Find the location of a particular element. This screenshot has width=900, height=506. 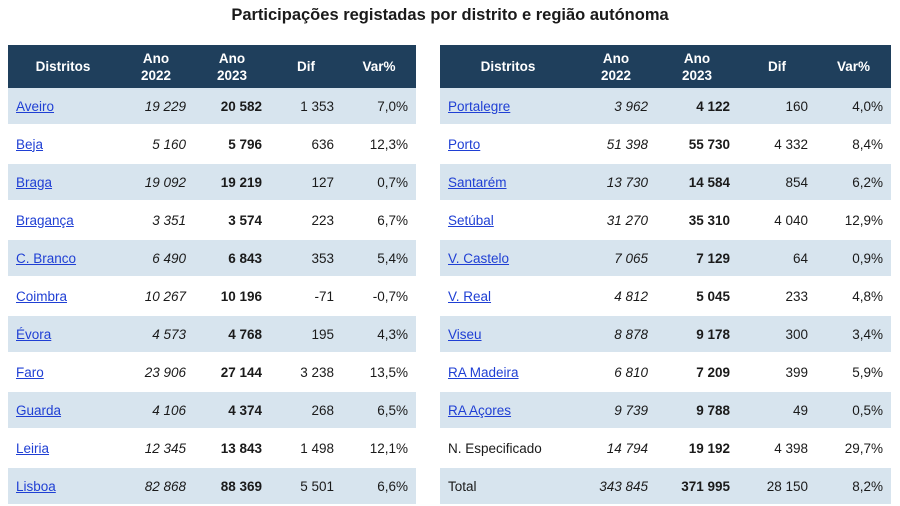

district-name-cell: Coimbra is located at coordinates (63, 296).